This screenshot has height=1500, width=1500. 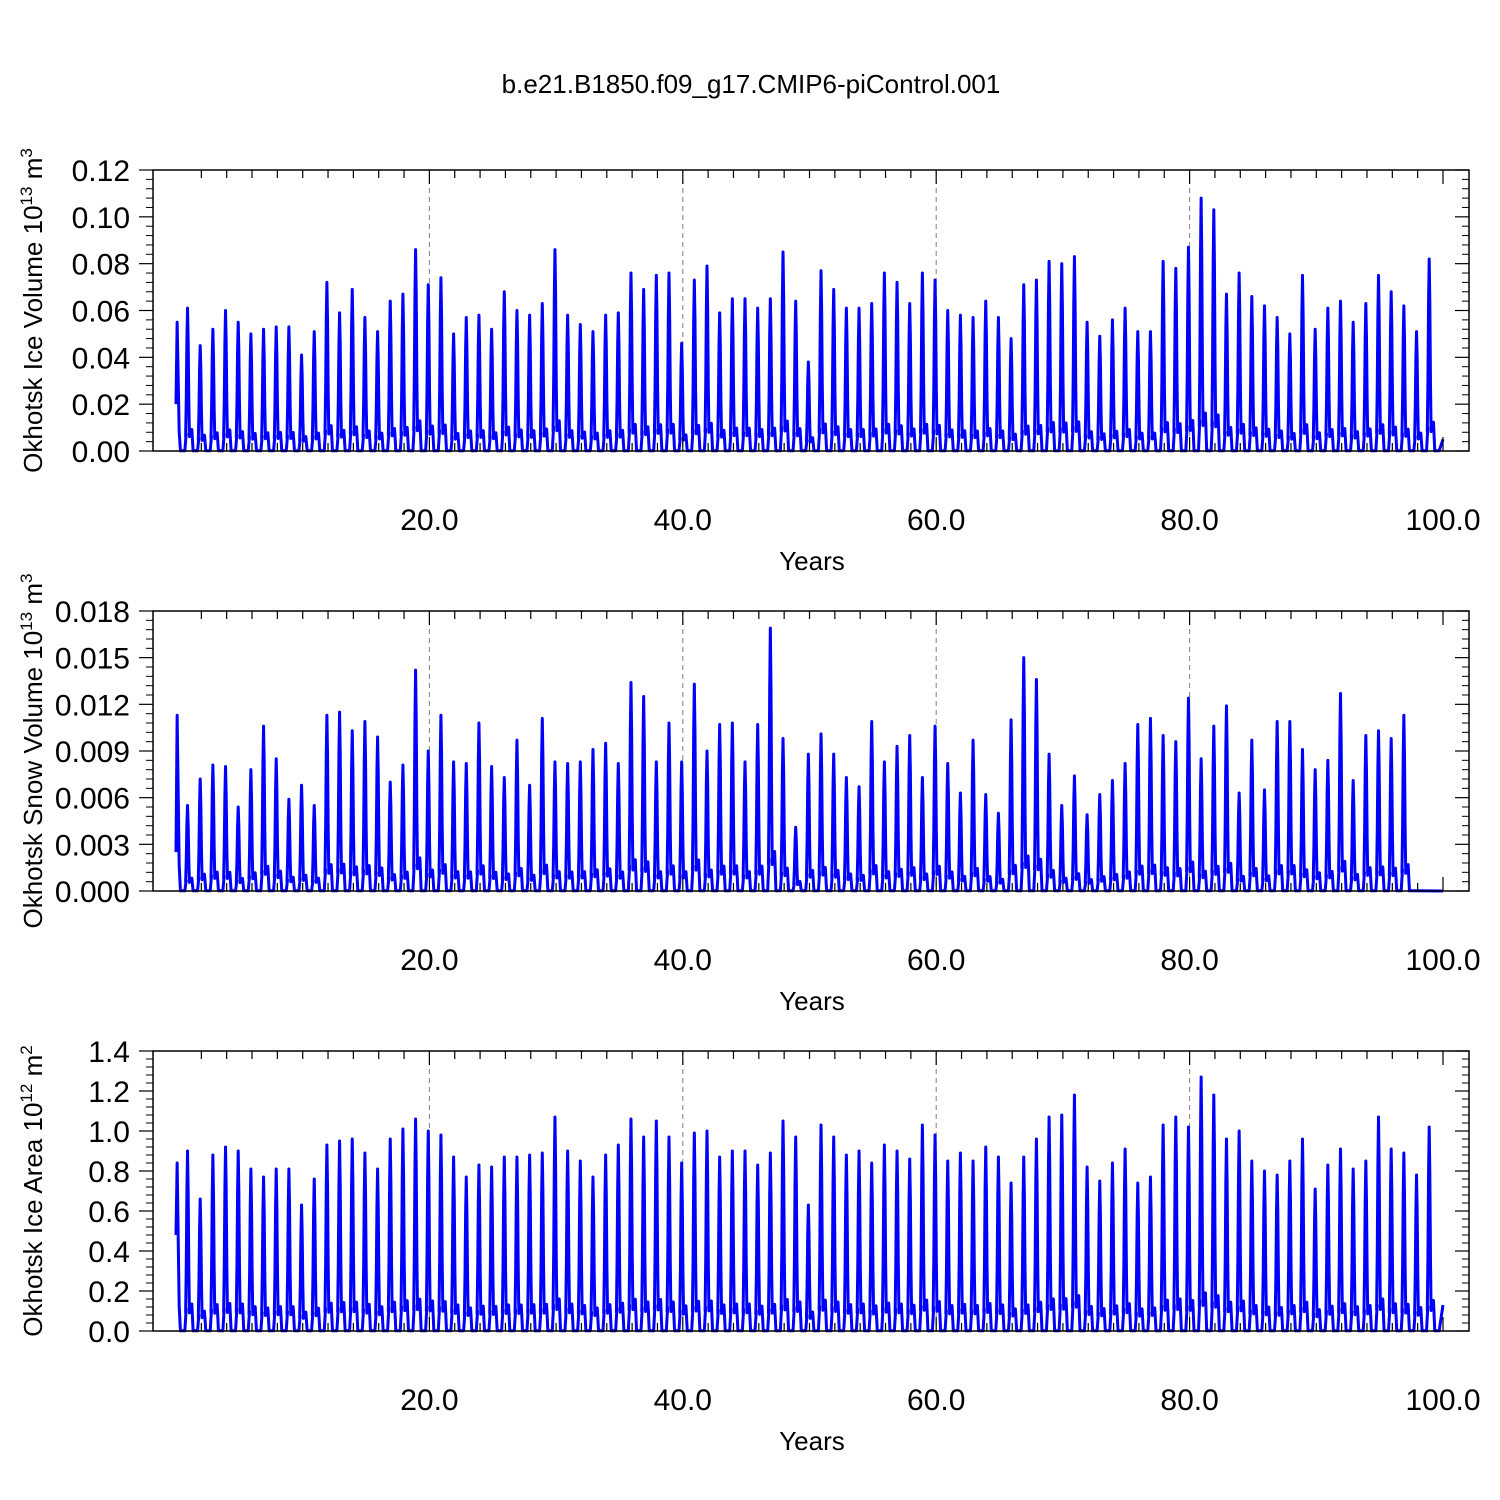 What do you see at coordinates (109, 1212) in the screenshot?
I see `y-tick-label: 0.6` at bounding box center [109, 1212].